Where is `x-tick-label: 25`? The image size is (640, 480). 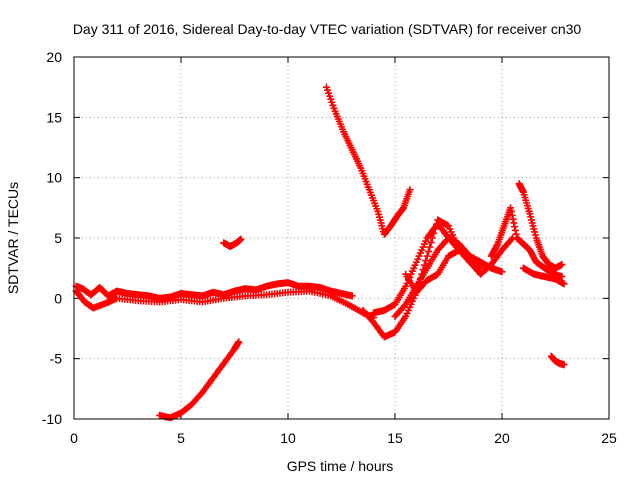 x-tick-label: 25 is located at coordinates (609, 438).